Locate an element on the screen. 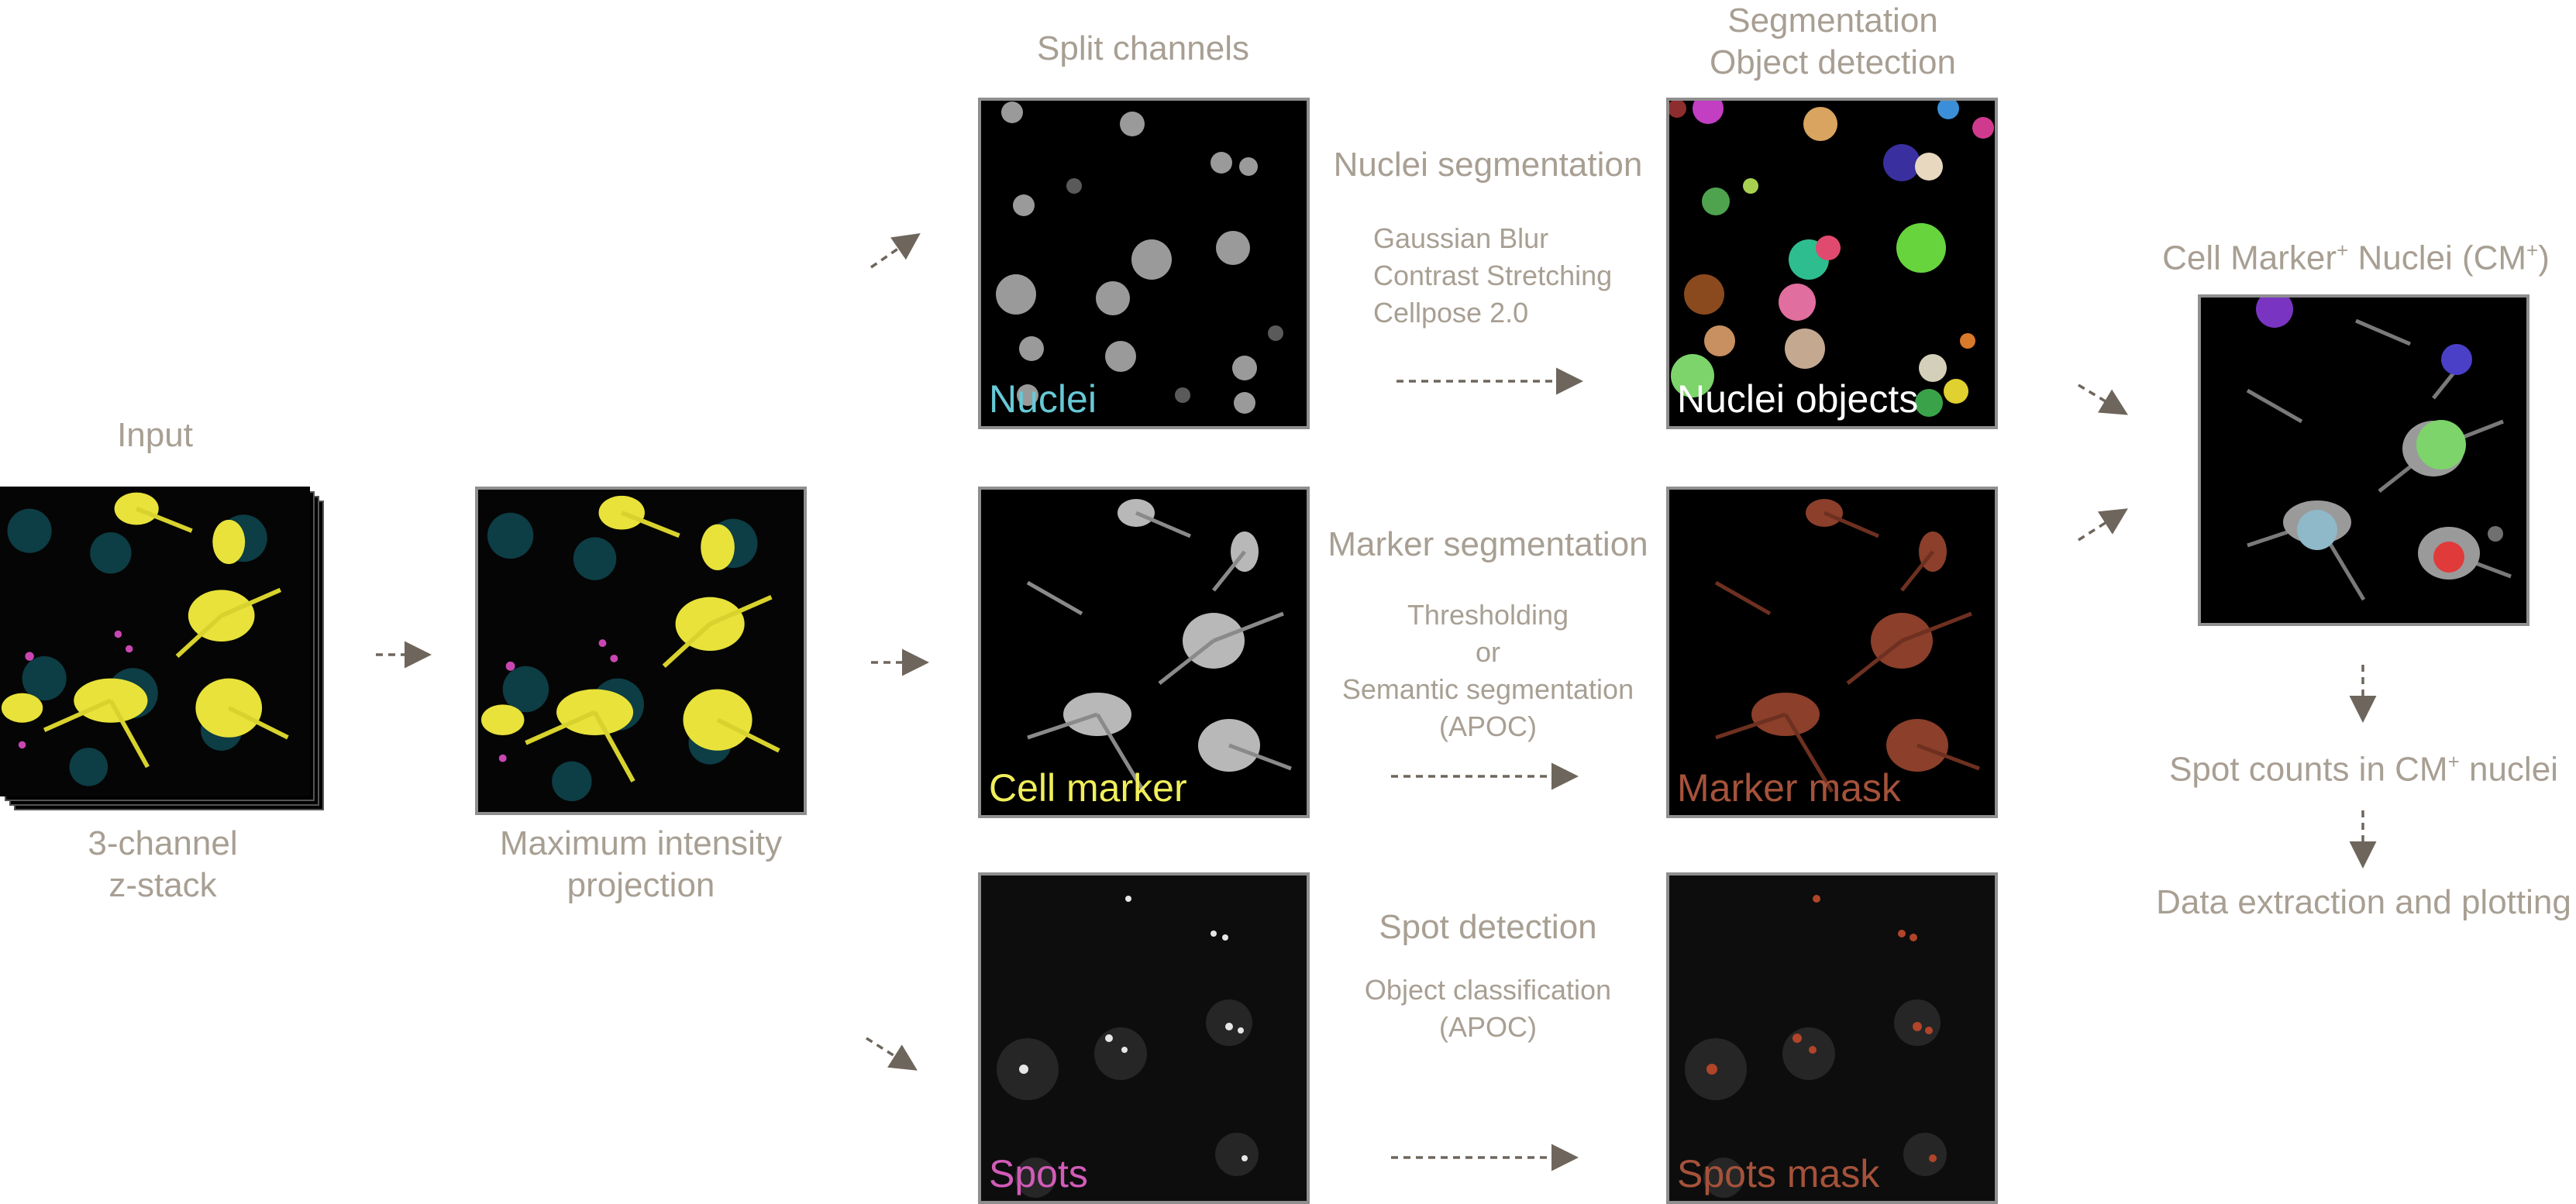 The height and width of the screenshot is (1204, 2576). marker-mask-label: Marker mask is located at coordinates (1789, 788).